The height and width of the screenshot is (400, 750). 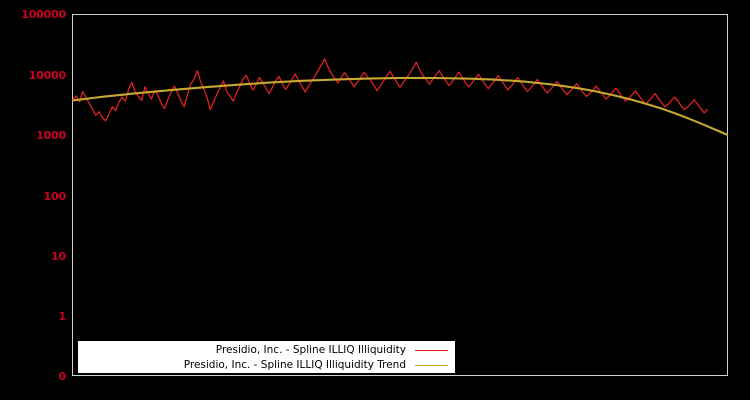 I want to click on ytick-label-100000: 100000, so click(x=43, y=14).